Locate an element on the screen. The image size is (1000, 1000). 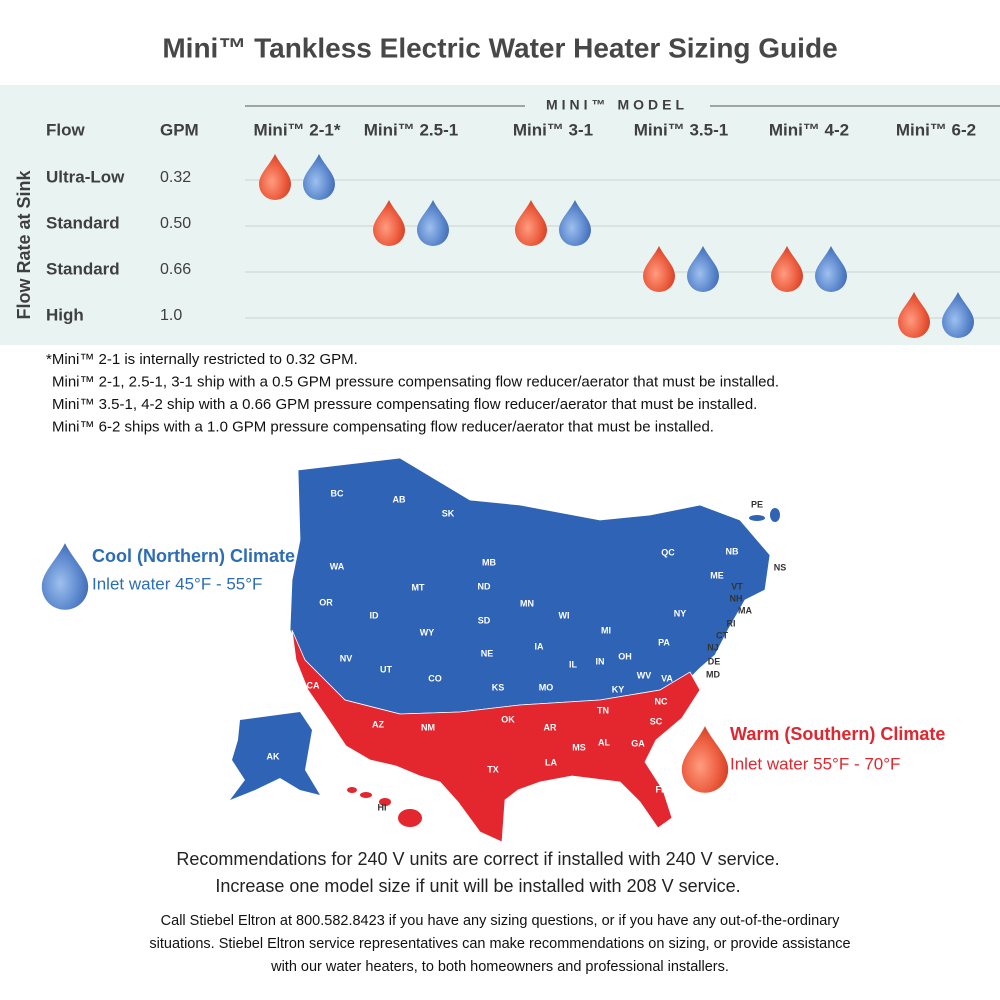
gpm-value: 0.50 is located at coordinates (175, 223).